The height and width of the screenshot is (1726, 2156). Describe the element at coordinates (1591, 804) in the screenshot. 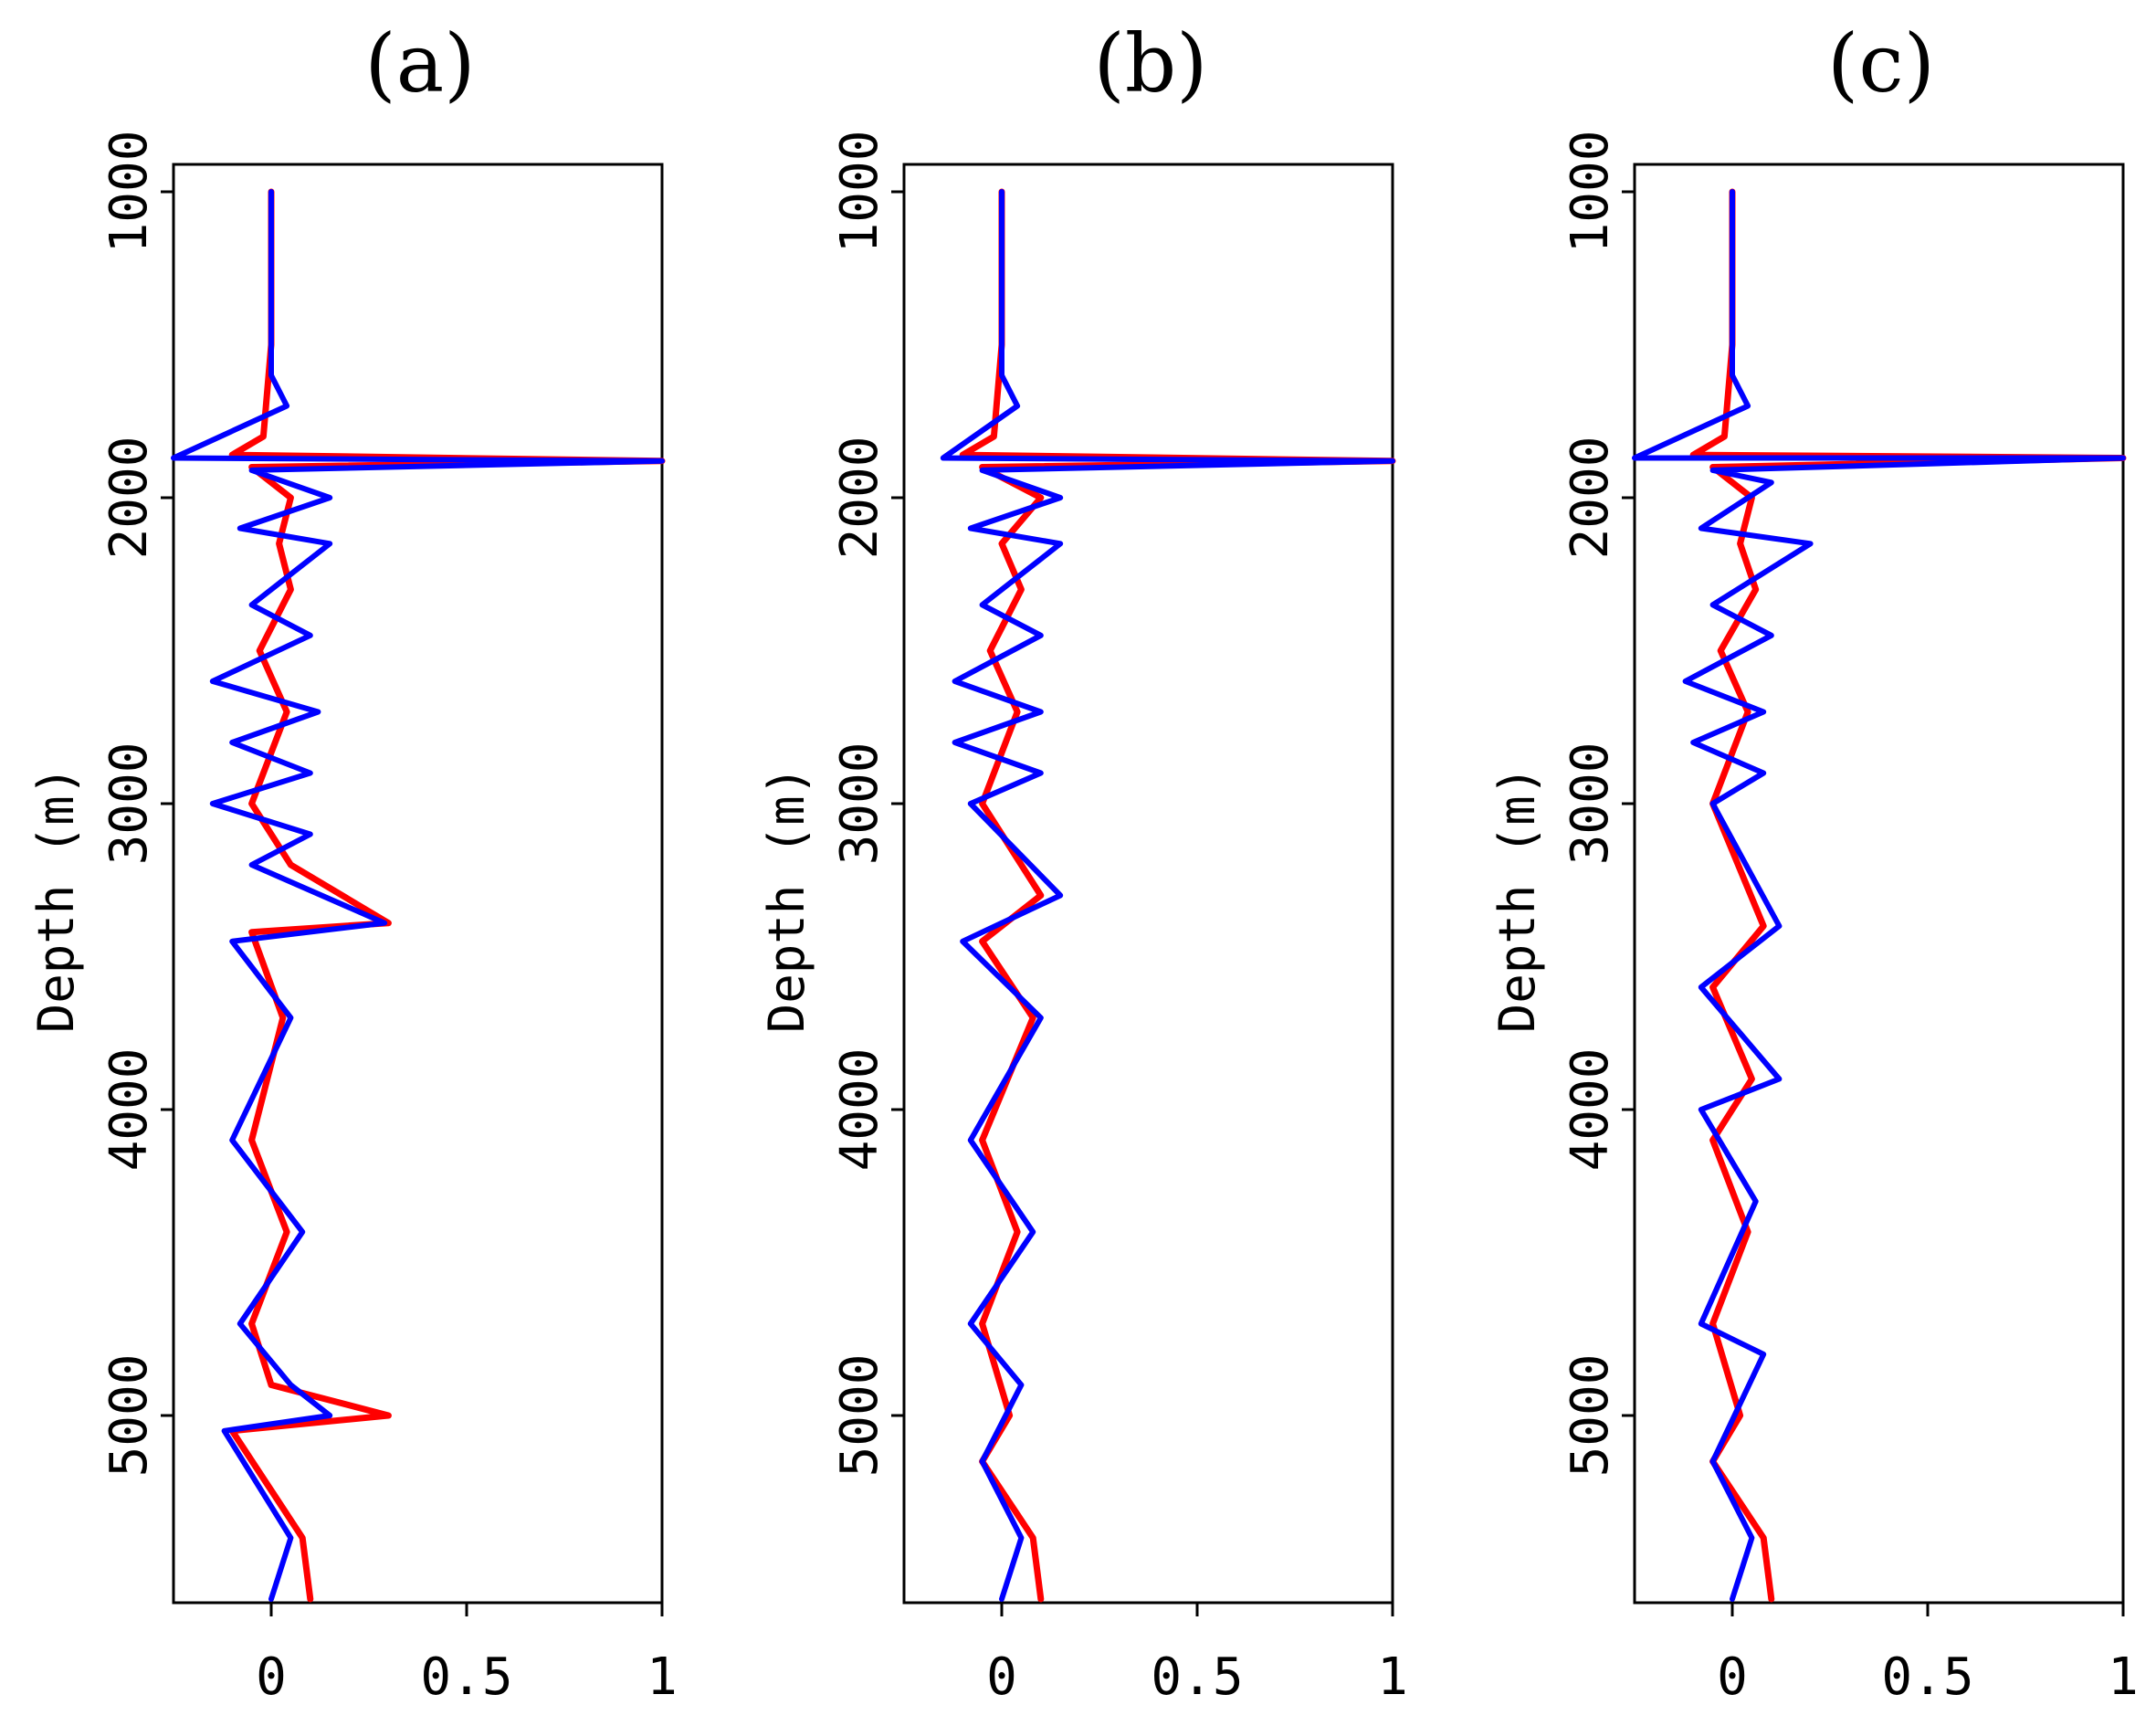

I see `panel-c-ytick-label: 3000` at that location.